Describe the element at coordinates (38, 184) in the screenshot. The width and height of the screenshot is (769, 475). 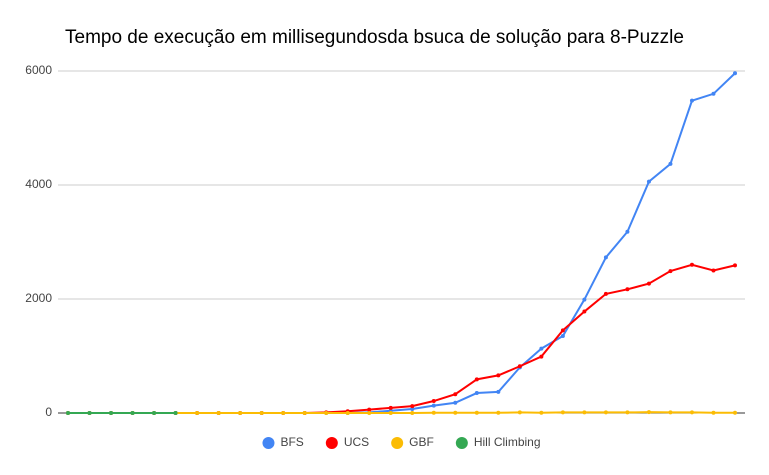
I see `y-tick-label: 4000` at that location.